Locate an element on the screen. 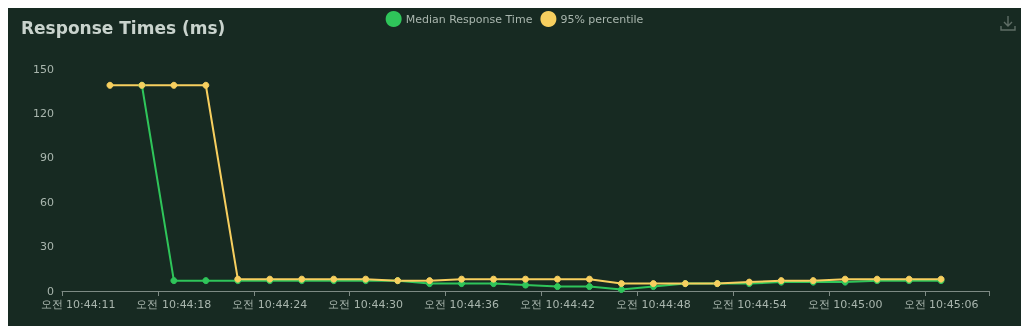 Image resolution: width=1029 pixels, height=334 pixels. y-tick-label: 0 is located at coordinates (50, 291).